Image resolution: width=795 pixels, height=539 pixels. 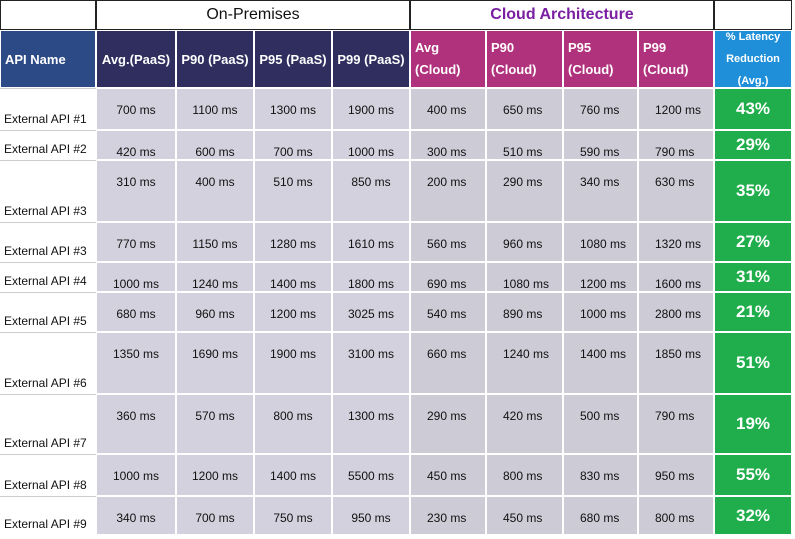 I want to click on latency-cell: 1280 ms, so click(x=293, y=242).